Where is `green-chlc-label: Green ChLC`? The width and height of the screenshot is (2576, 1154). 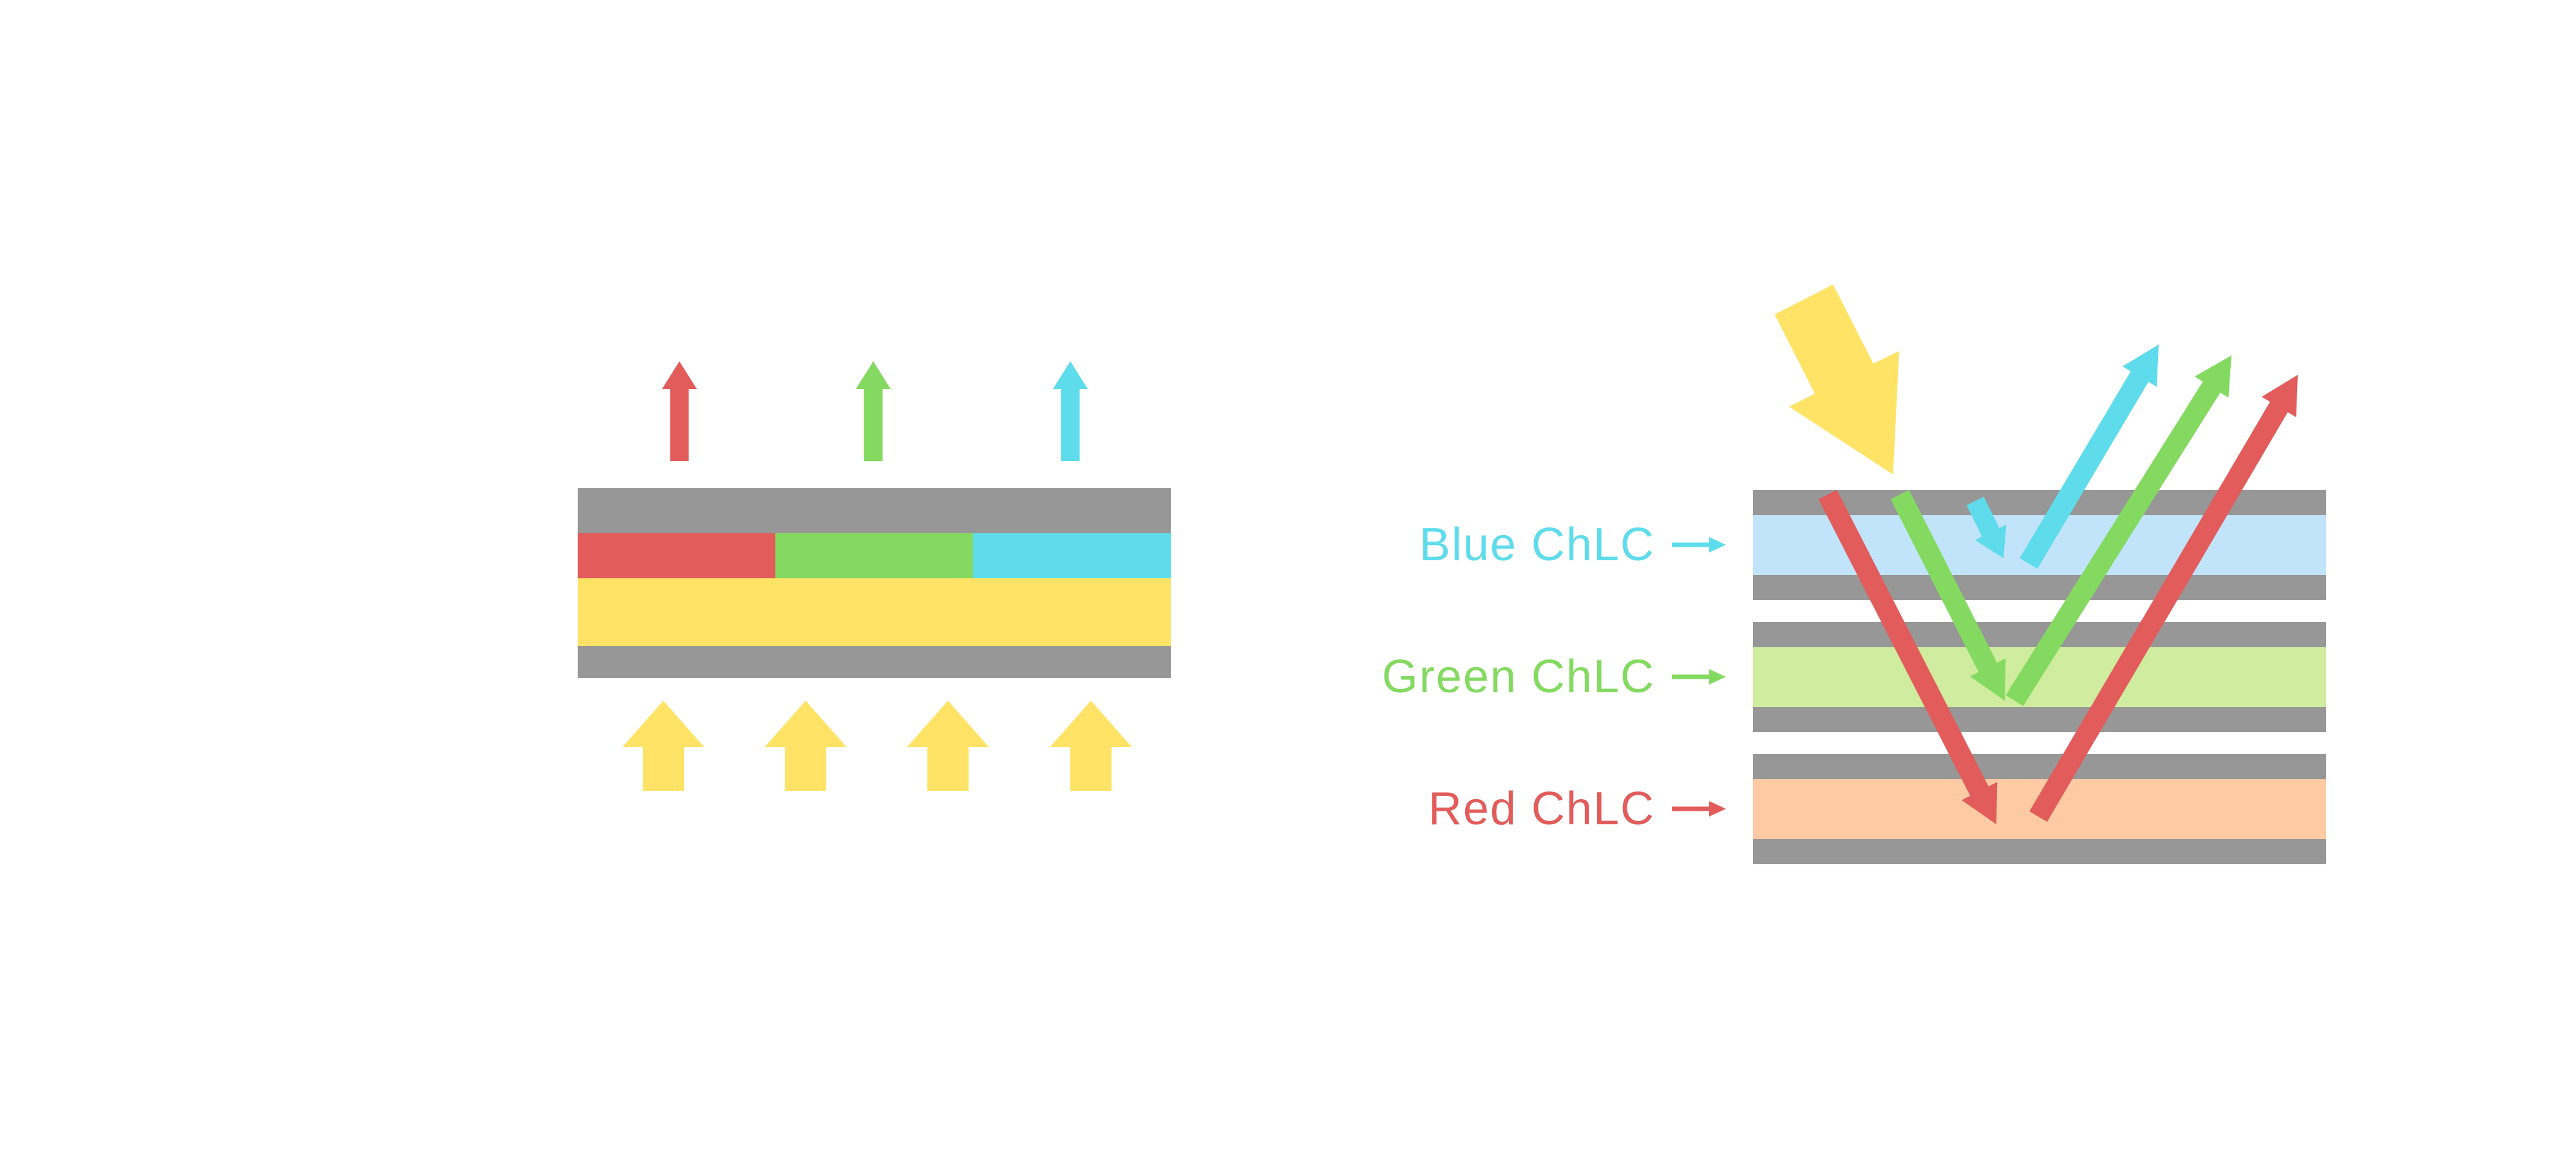
green-chlc-label: Green ChLC is located at coordinates (1518, 677).